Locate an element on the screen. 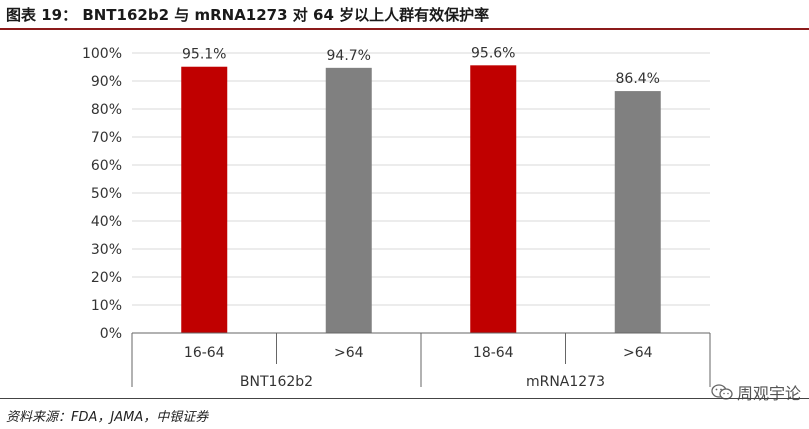  wechat-icon is located at coordinates (722, 392).